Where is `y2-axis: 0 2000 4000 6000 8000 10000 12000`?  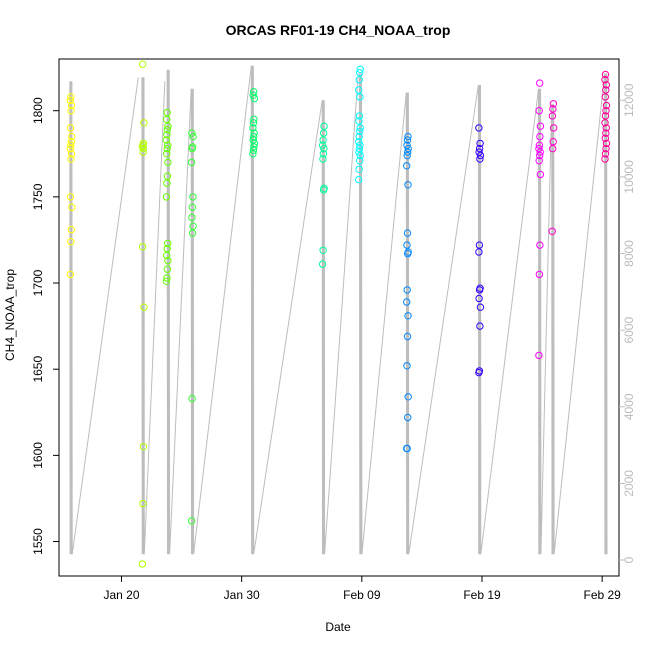 y2-axis: 0 2000 4000 6000 8000 10000 12000 is located at coordinates (627, 323).